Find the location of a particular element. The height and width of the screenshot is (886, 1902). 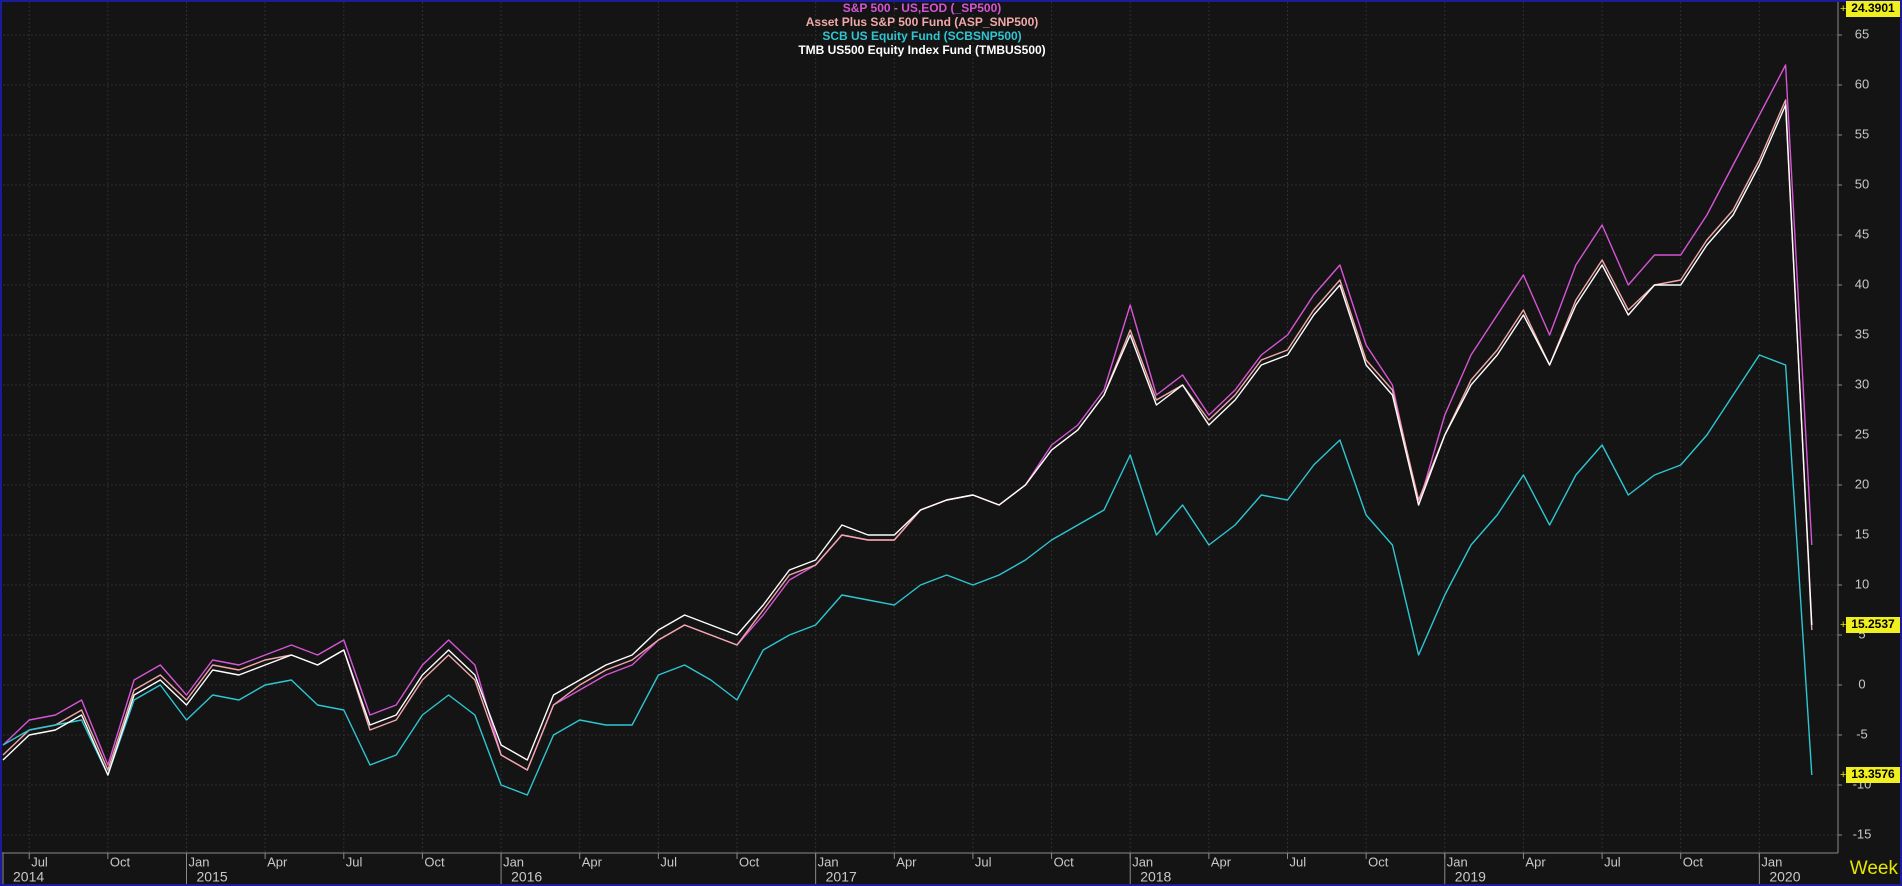

y-tick-label: 55 is located at coordinates (1862, 133).